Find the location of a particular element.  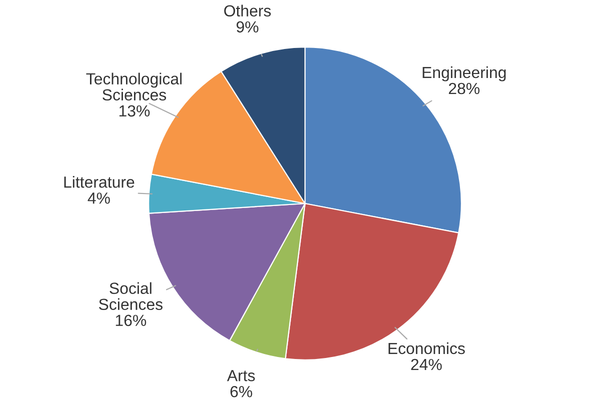

slice-label: Technological Sciences is located at coordinates (134, 86).